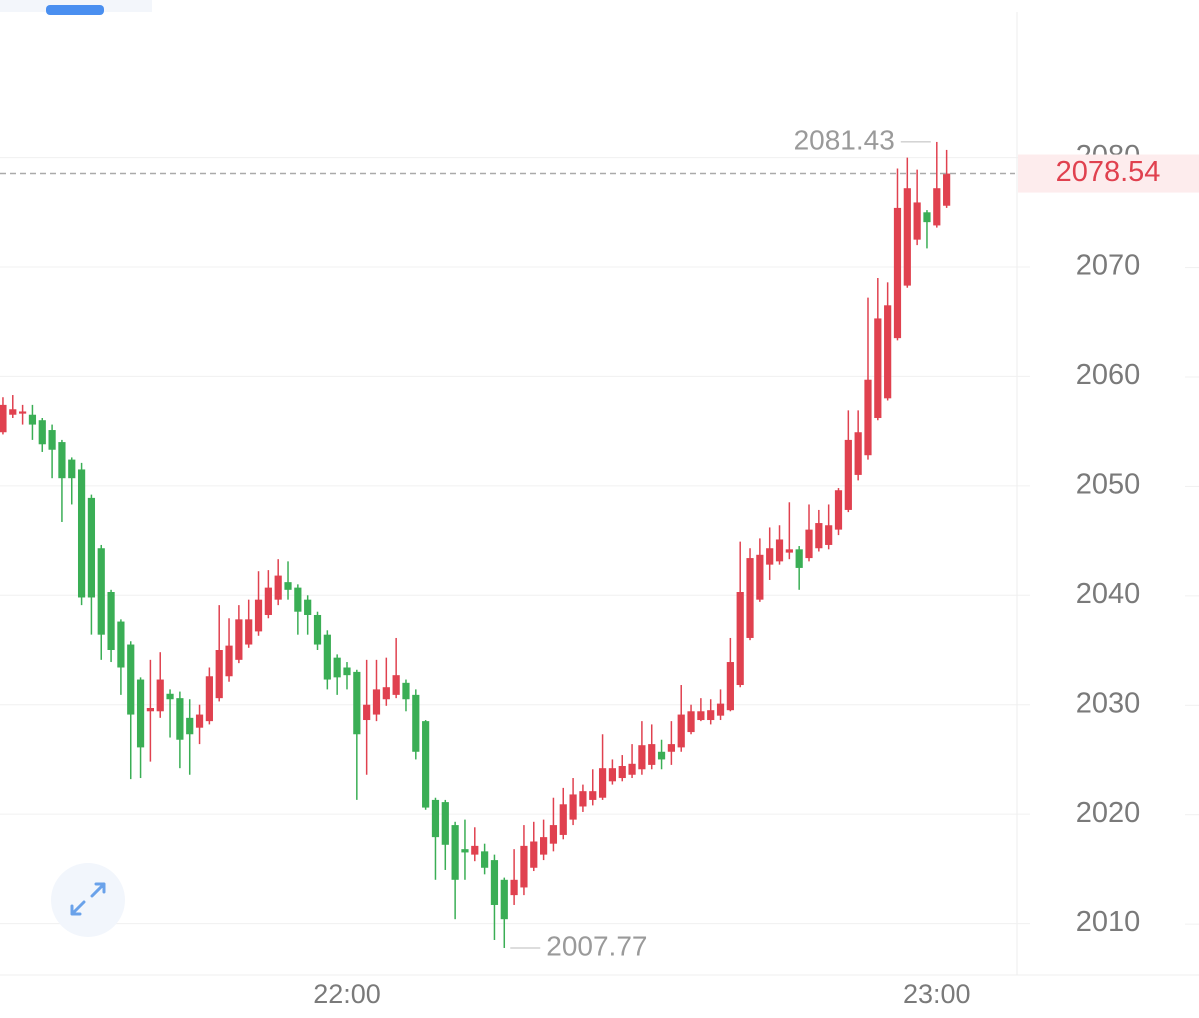 The width and height of the screenshot is (1199, 1018). What do you see at coordinates (1108, 266) in the screenshot?
I see `y-tick-label: 2070` at bounding box center [1108, 266].